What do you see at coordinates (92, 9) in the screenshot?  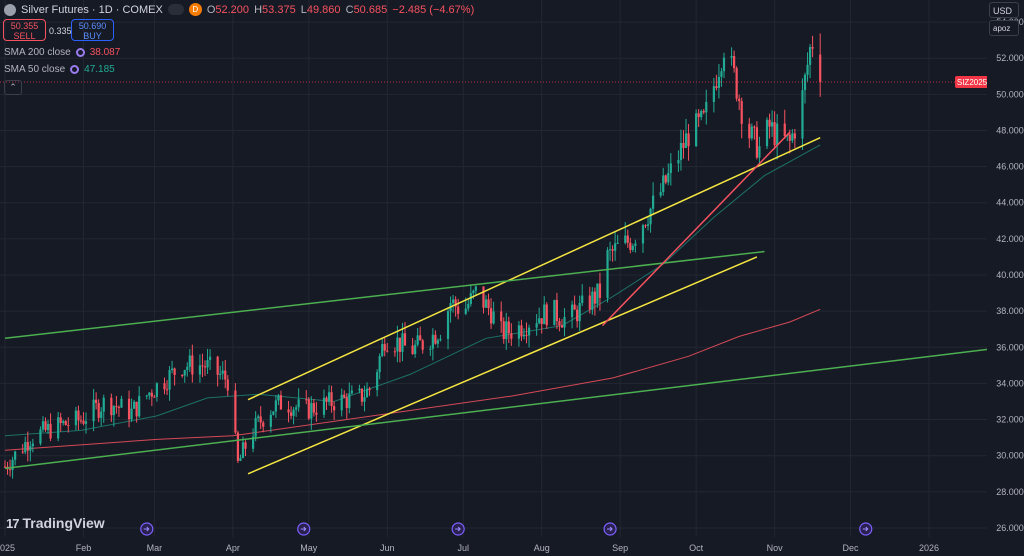 I see `symbol-title: Silver Futures · 1D · COMEX` at bounding box center [92, 9].